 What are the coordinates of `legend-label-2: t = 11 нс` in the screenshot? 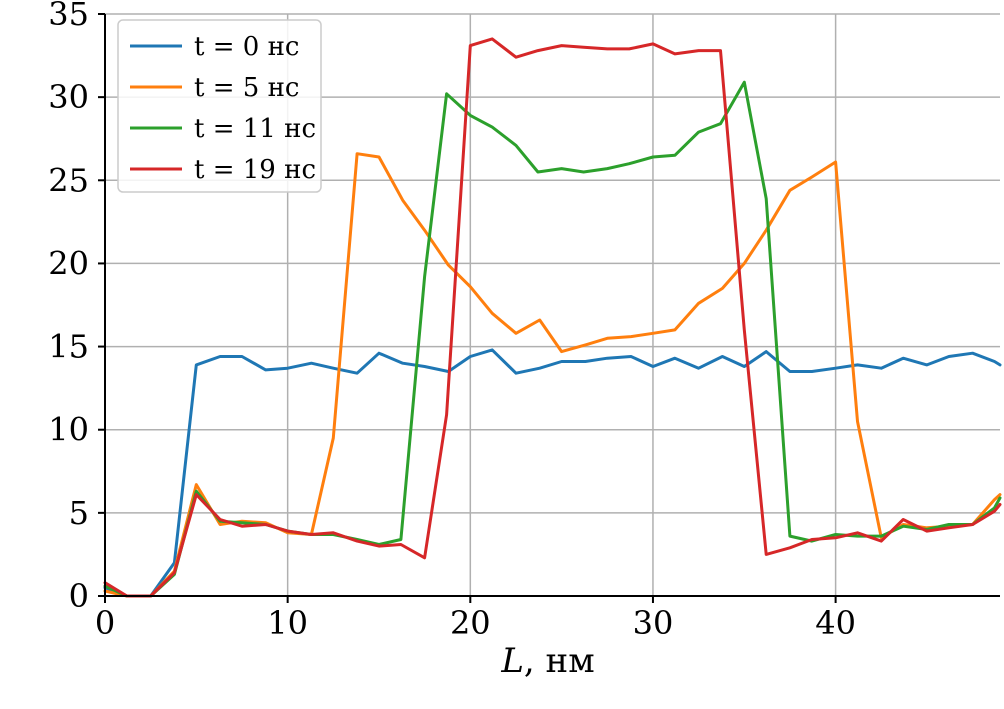 It's located at (255, 129).